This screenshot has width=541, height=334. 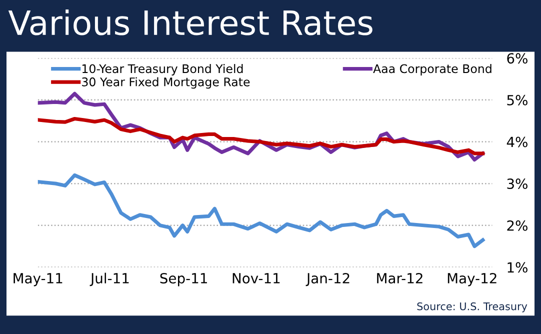 I want to click on x-tick-label: May-11, so click(x=38, y=279).